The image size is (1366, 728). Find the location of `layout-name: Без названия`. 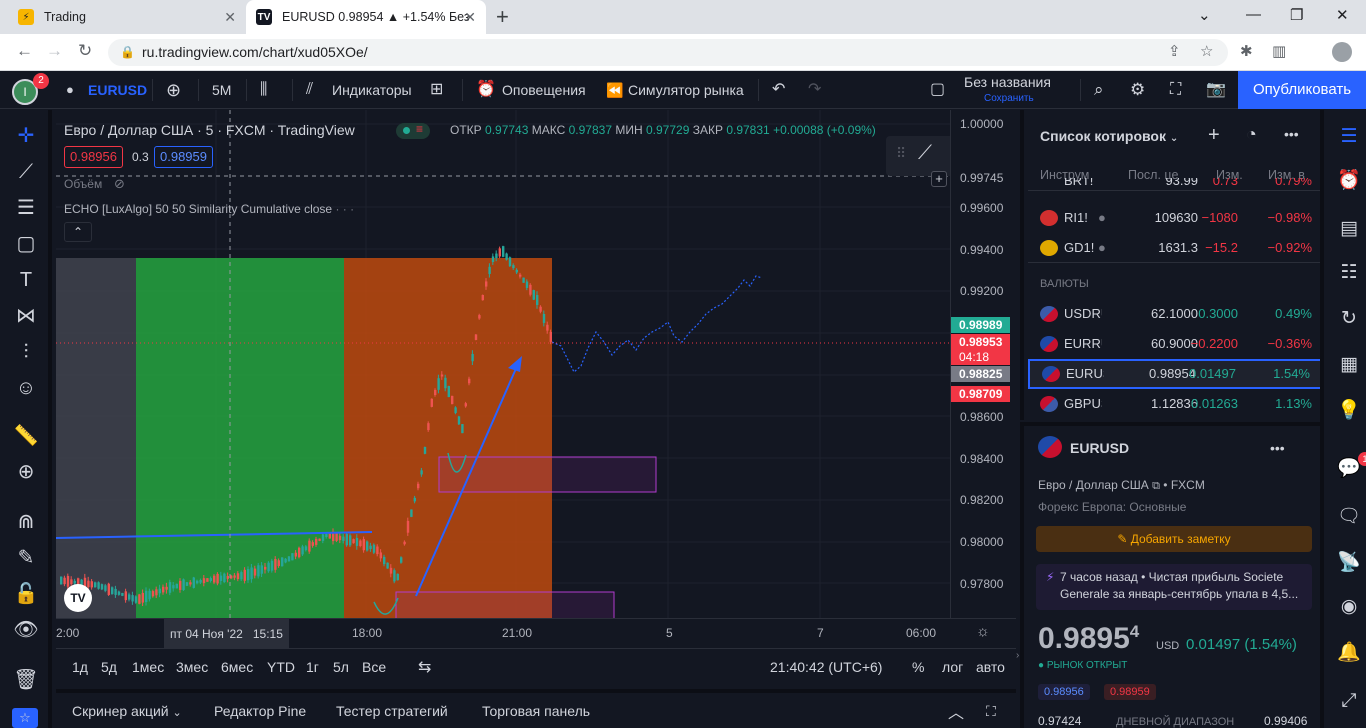

layout-name: Без названия is located at coordinates (1007, 82).